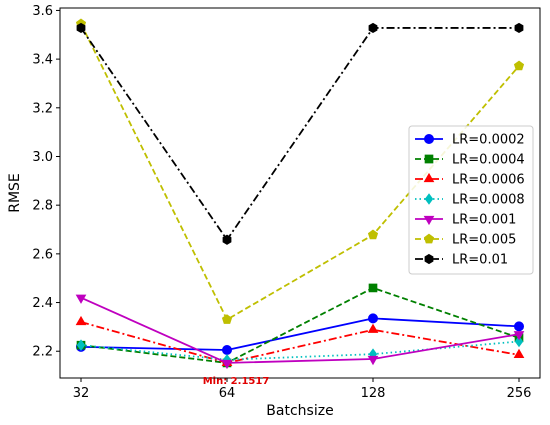 Image resolution: width=550 pixels, height=425 pixels. Describe the element at coordinates (42, 254) in the screenshot. I see `y-tick-label: 2.6` at that location.